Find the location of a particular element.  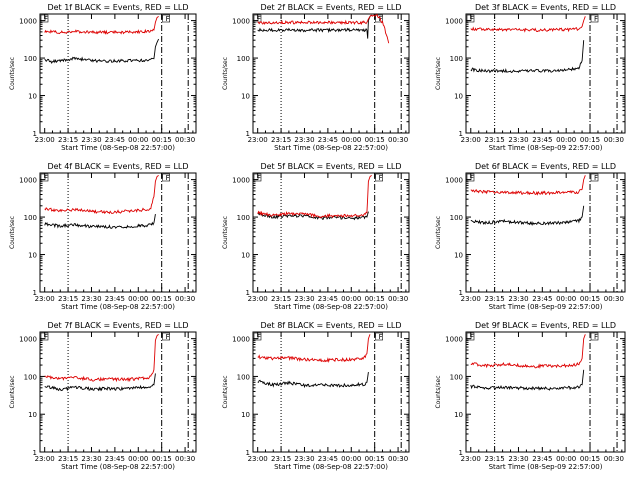

y-tick-label: 1 is located at coordinates (35, 453).